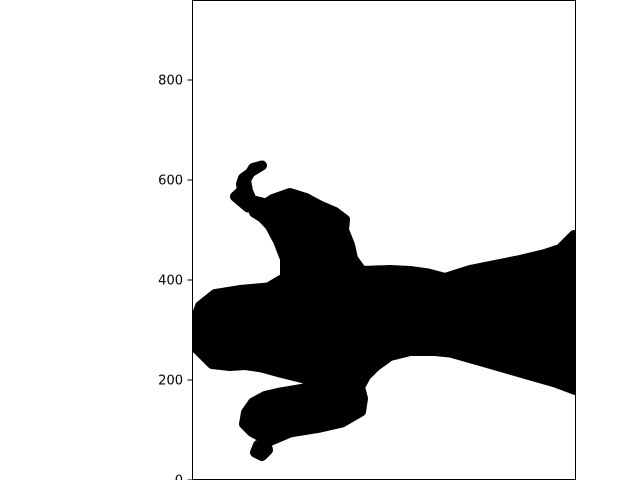 The height and width of the screenshot is (480, 640). What do you see at coordinates (170, 181) in the screenshot?
I see `y-tick-label: 600` at bounding box center [170, 181].